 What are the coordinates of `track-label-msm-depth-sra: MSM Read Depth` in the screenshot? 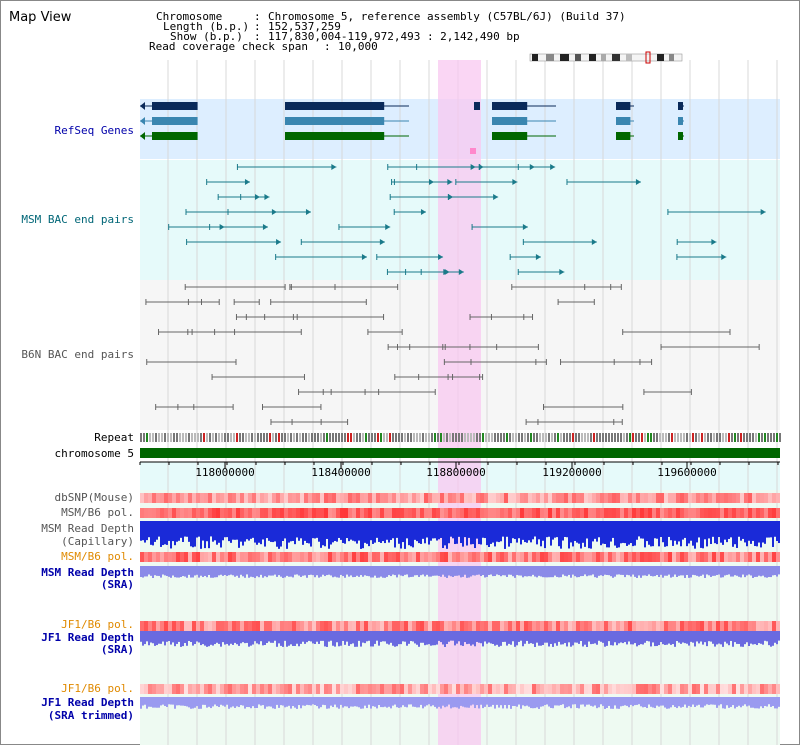 It's located at (87, 572).